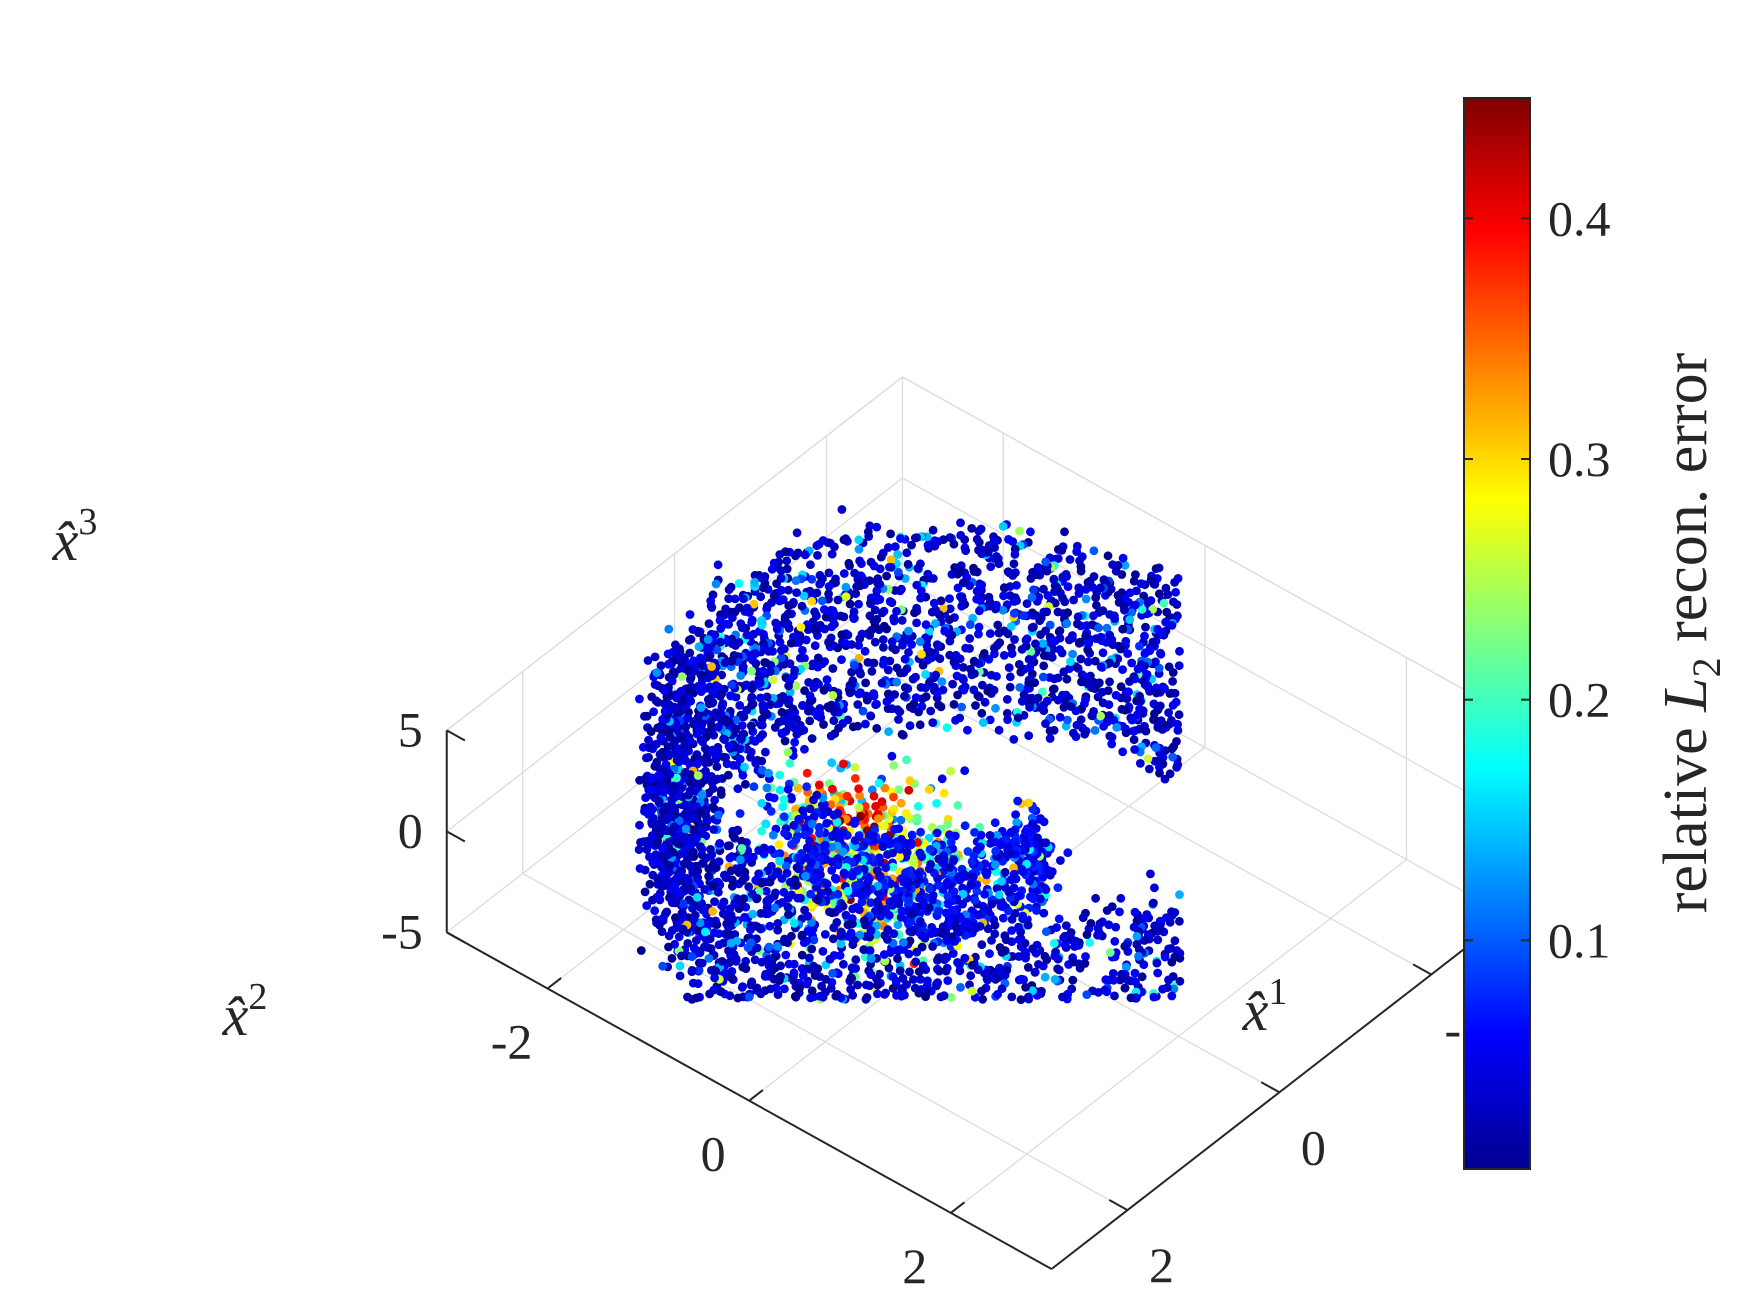  What do you see at coordinates (1537, 579) in the screenshot?
I see `colorbar-ticks: 0.1 0.2 0.3 0.4` at bounding box center [1537, 579].